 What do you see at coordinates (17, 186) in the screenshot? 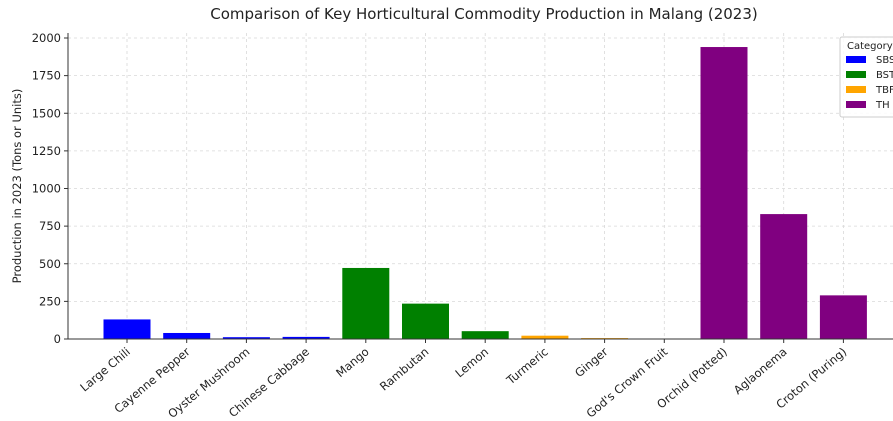
I see `y-axis-label: Production in 2023 (Tons or Units)` at bounding box center [17, 186].